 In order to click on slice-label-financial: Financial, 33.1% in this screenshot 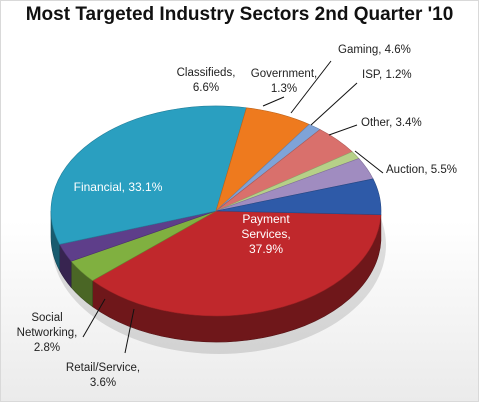, I will do `click(118, 187)`.